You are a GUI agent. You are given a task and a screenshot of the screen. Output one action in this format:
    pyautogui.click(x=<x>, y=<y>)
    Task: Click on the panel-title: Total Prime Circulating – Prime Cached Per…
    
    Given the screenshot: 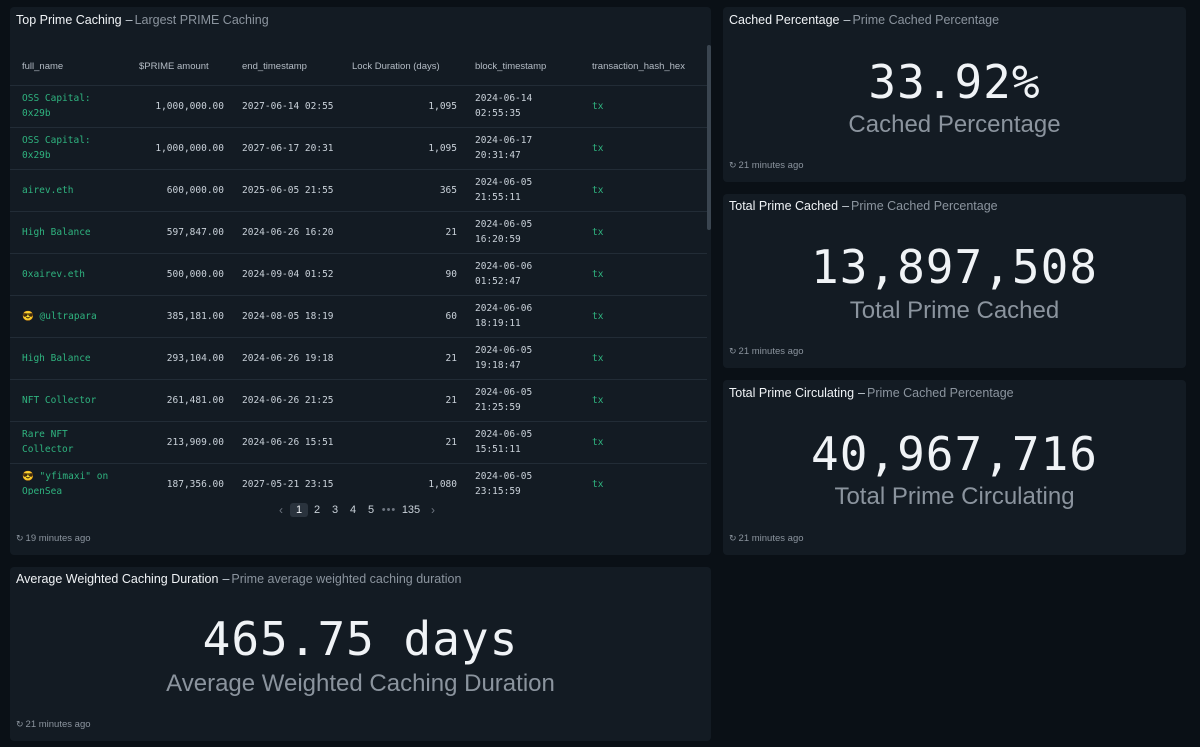 What is the action you would take?
    pyautogui.click(x=871, y=393)
    